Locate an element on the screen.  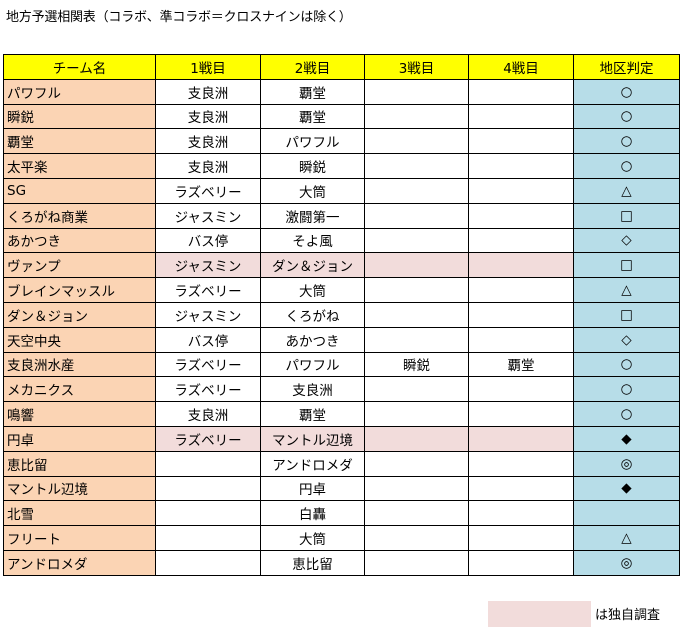
table-row: フリート 大筒 △ is located at coordinates (341, 538).